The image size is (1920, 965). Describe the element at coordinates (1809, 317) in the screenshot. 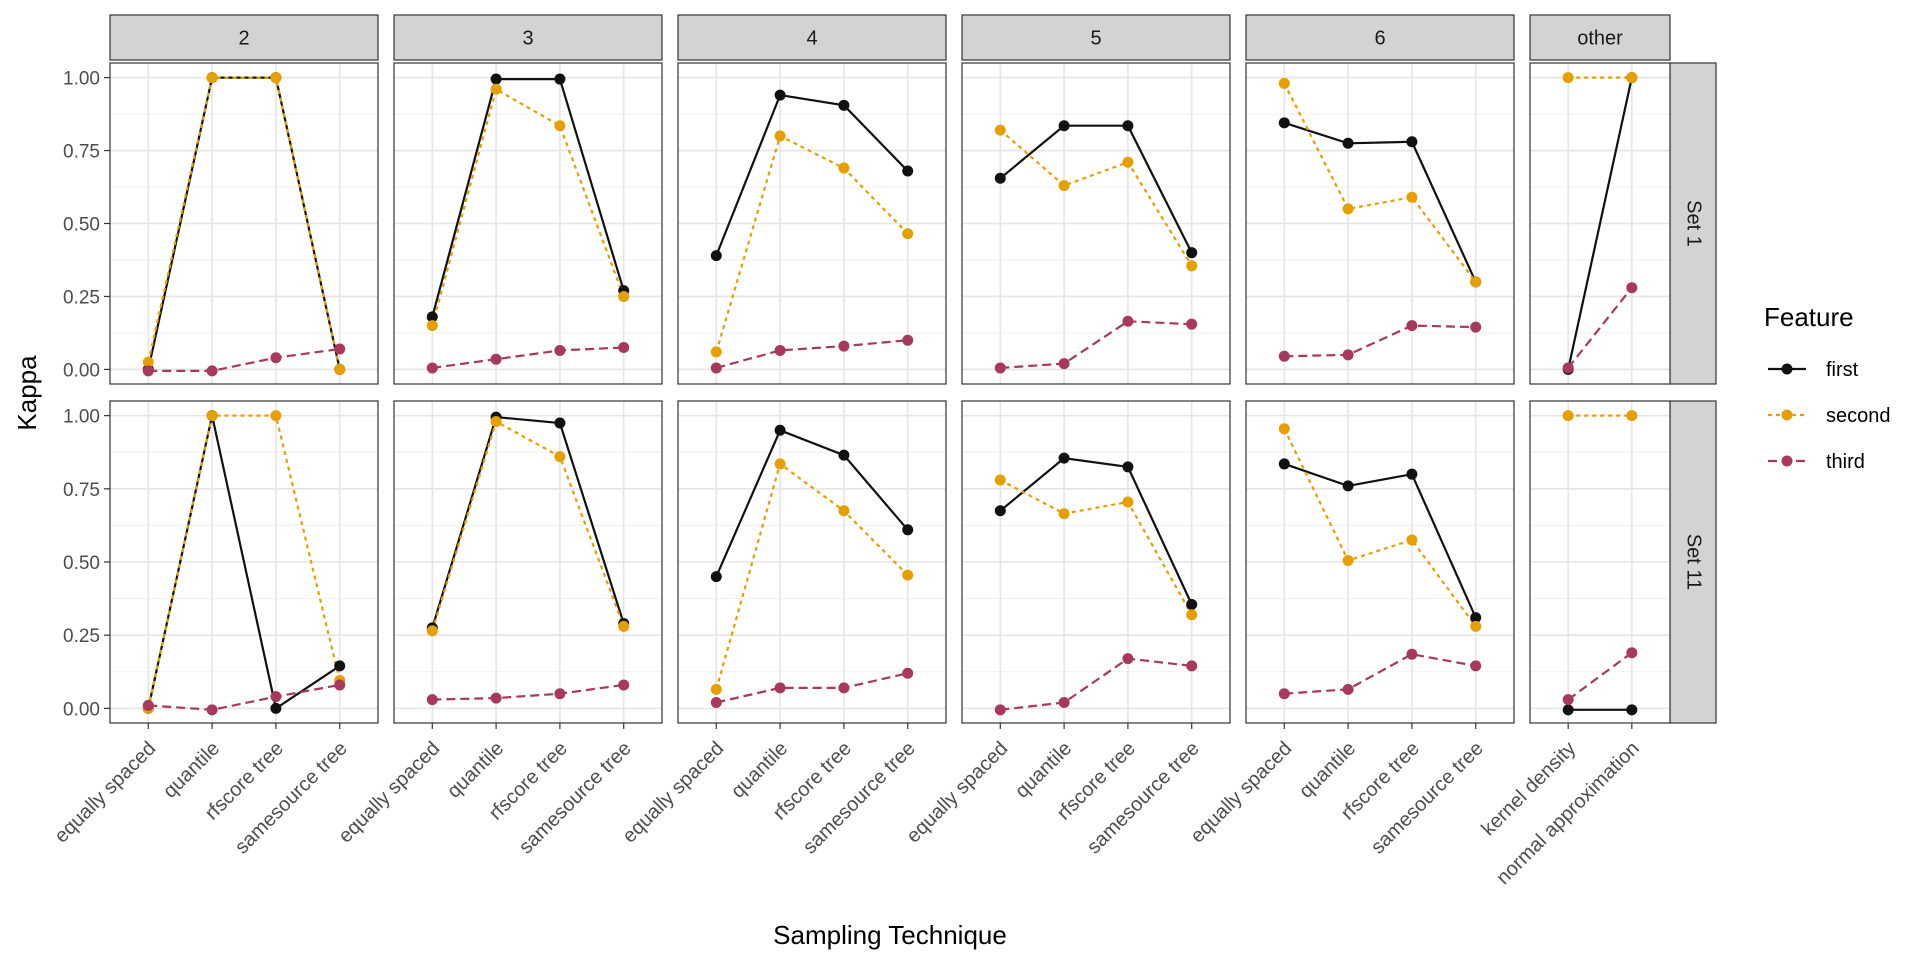

I see `legend-title: Feature` at that location.